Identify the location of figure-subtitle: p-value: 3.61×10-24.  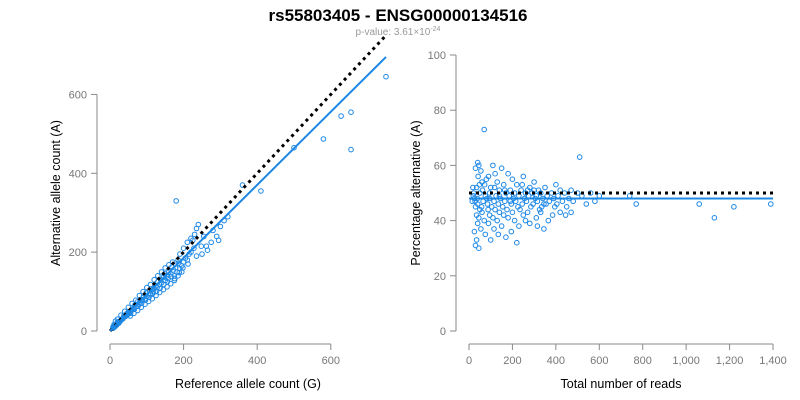
(398, 32).